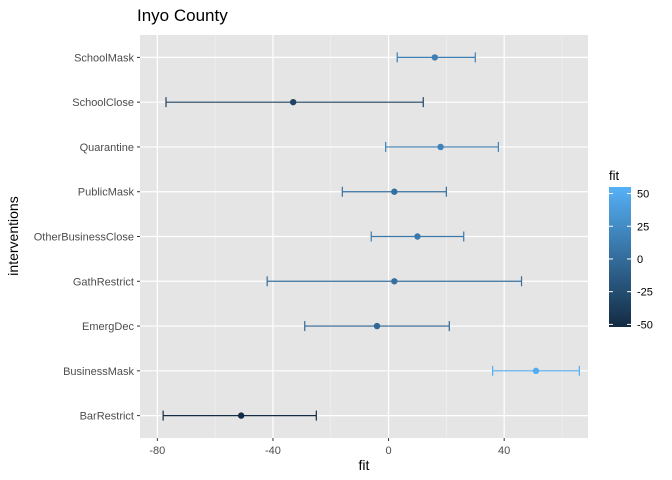 The height and width of the screenshot is (480, 672). Describe the element at coordinates (103, 103) in the screenshot. I see `y-tick-label: SchoolClose` at that location.